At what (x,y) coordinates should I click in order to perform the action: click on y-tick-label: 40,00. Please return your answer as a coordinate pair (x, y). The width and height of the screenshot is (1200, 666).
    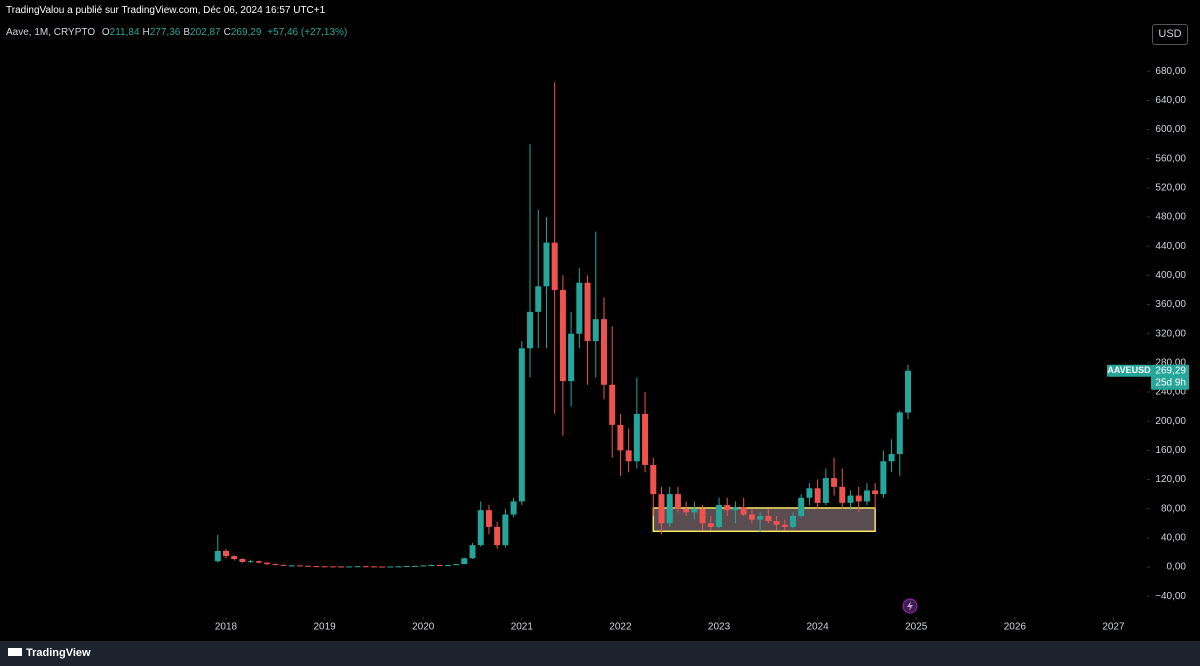
    Looking at the image, I should click on (1173, 538).